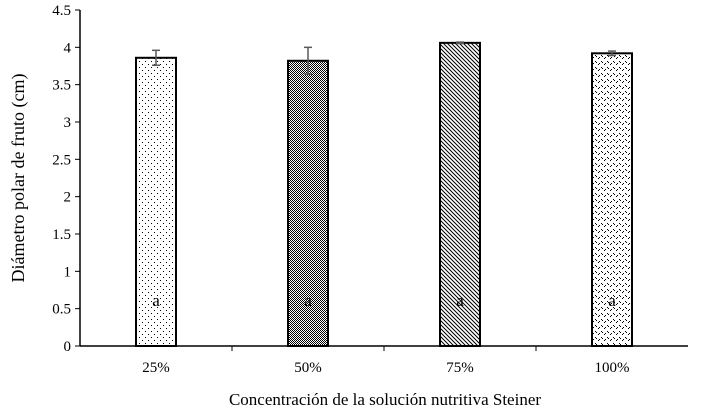  Describe the element at coordinates (61, 310) in the screenshot. I see `y-tick-label: 0.5` at that location.